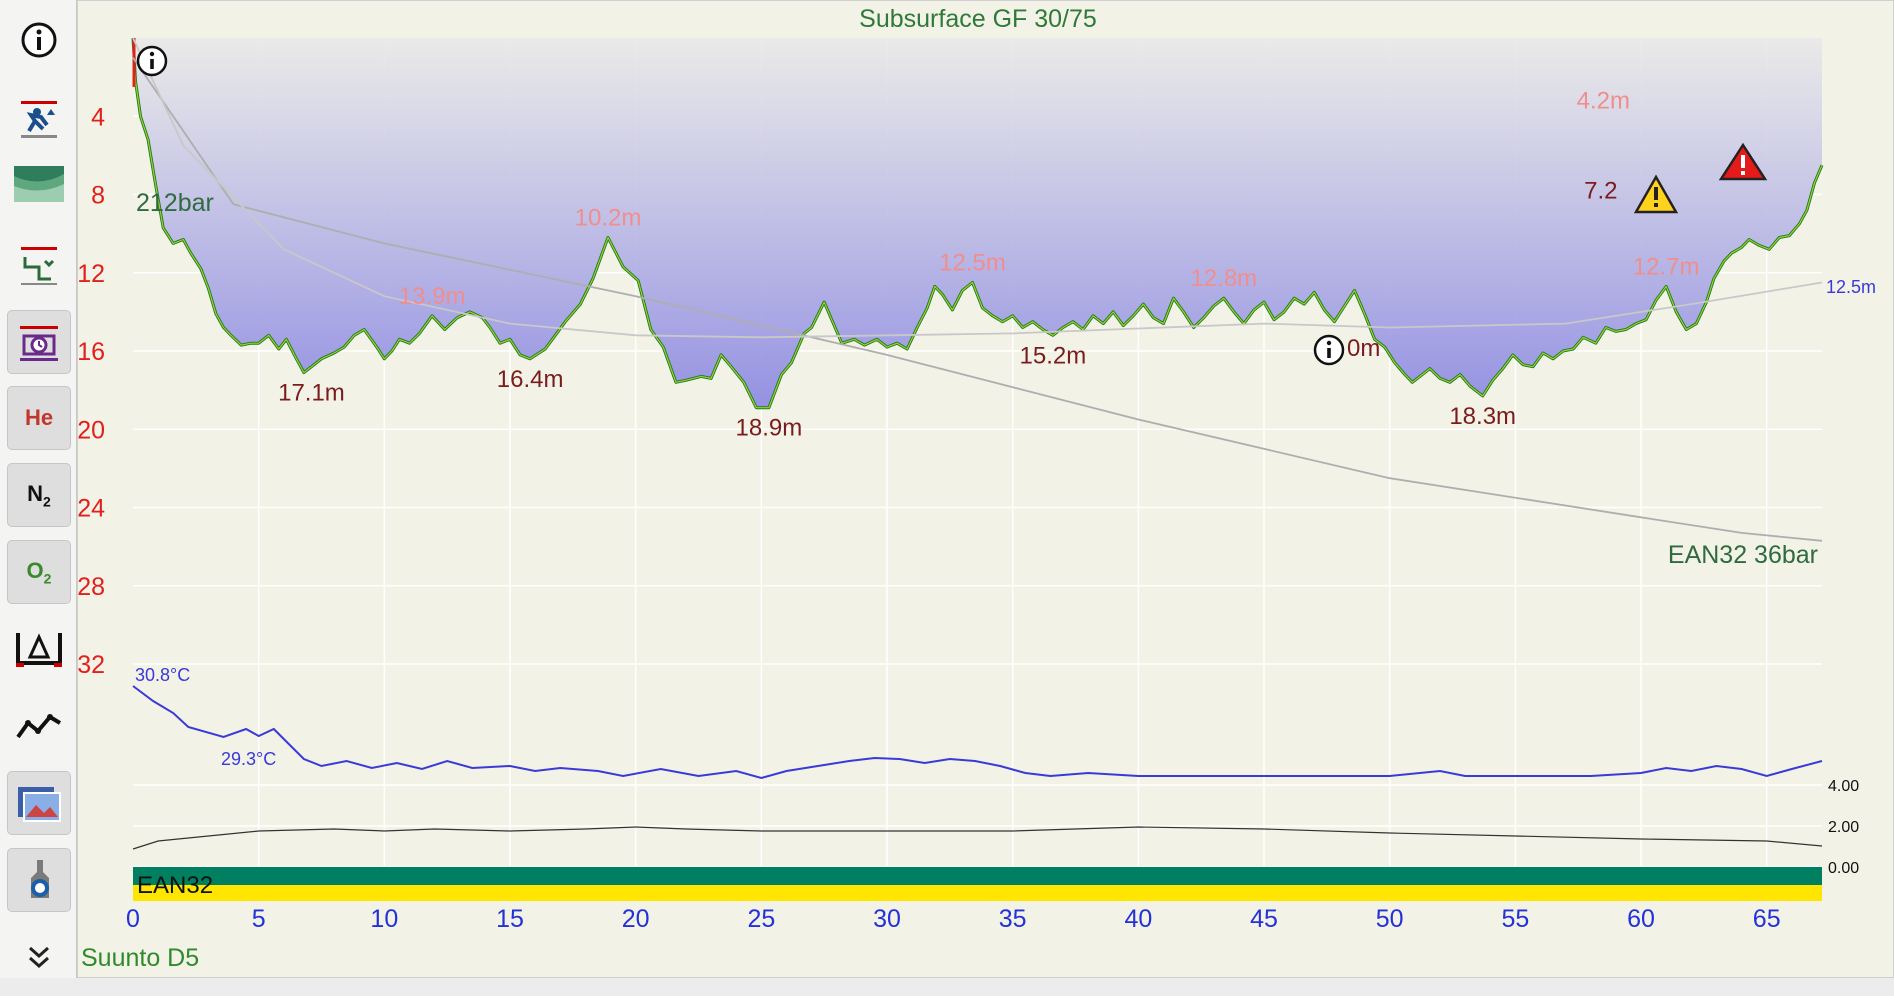 The height and width of the screenshot is (996, 1894). I want to click on n2-graph-button: N2, so click(39, 495).